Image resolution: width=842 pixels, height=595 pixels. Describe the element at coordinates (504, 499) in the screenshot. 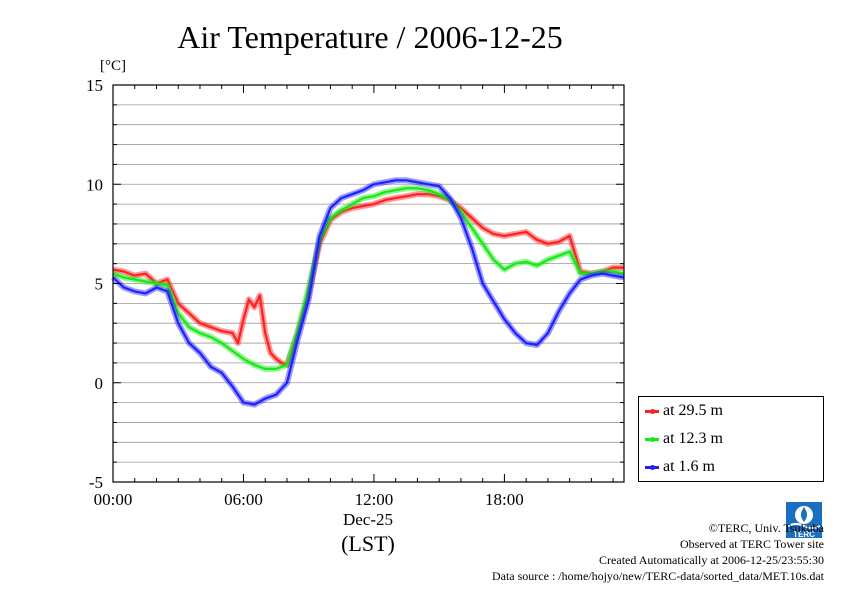

I see `x-tick-label: 18:00` at that location.